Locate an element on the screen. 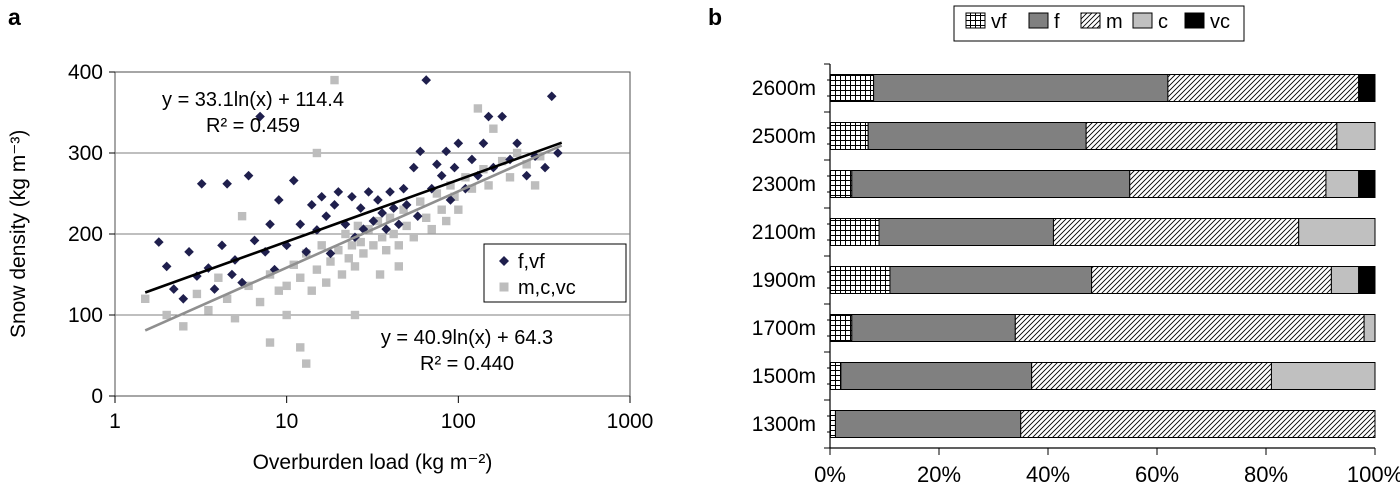 The width and height of the screenshot is (1400, 496). svg-text: 20% is located at coordinates (939, 474).